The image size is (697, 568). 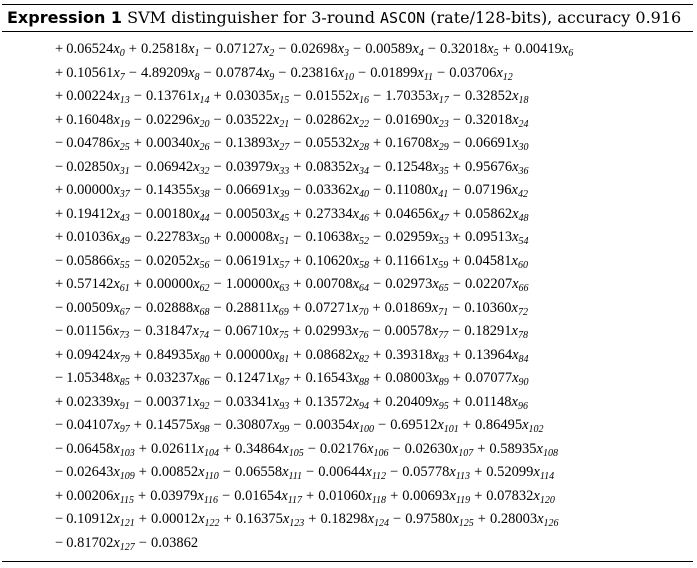 What do you see at coordinates (379, 476) in the screenshot?
I see `term-variable-index: 112` at bounding box center [379, 476].